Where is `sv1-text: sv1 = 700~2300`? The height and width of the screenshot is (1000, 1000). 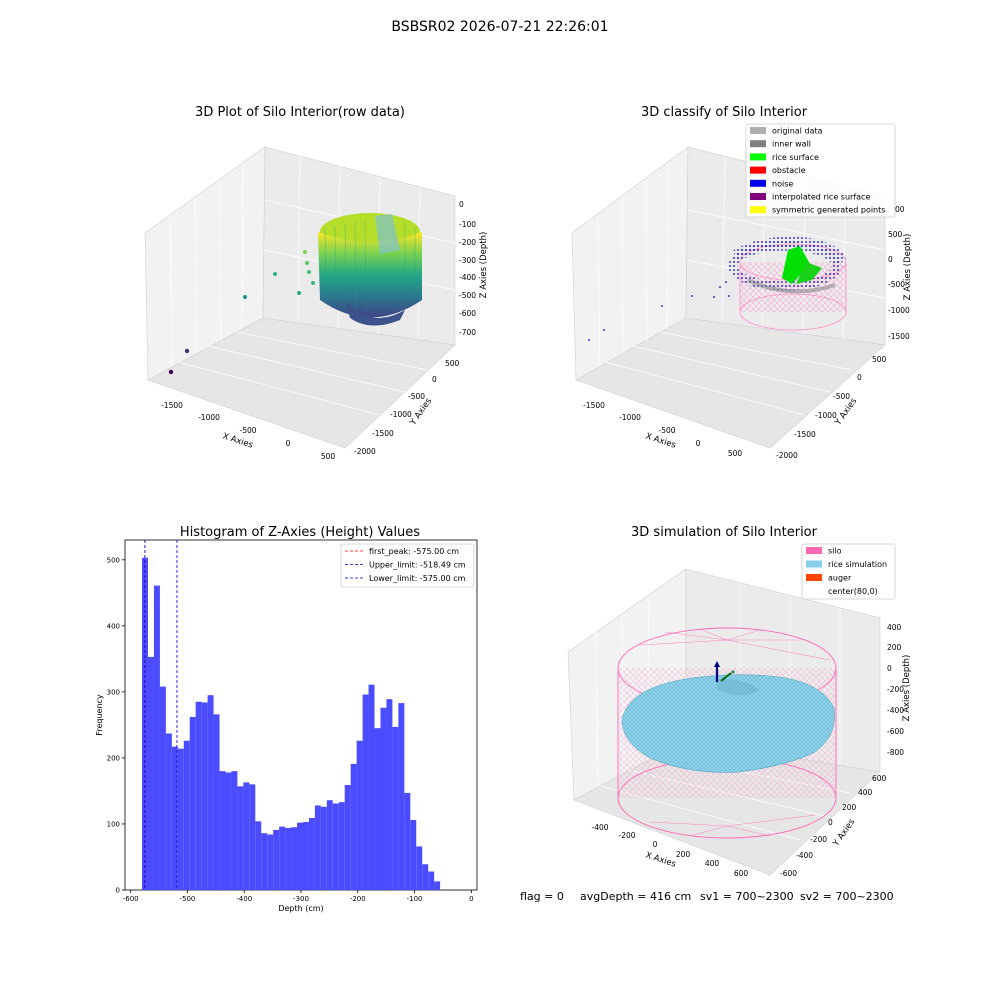 sv1-text: sv1 = 700~2300 is located at coordinates (747, 896).